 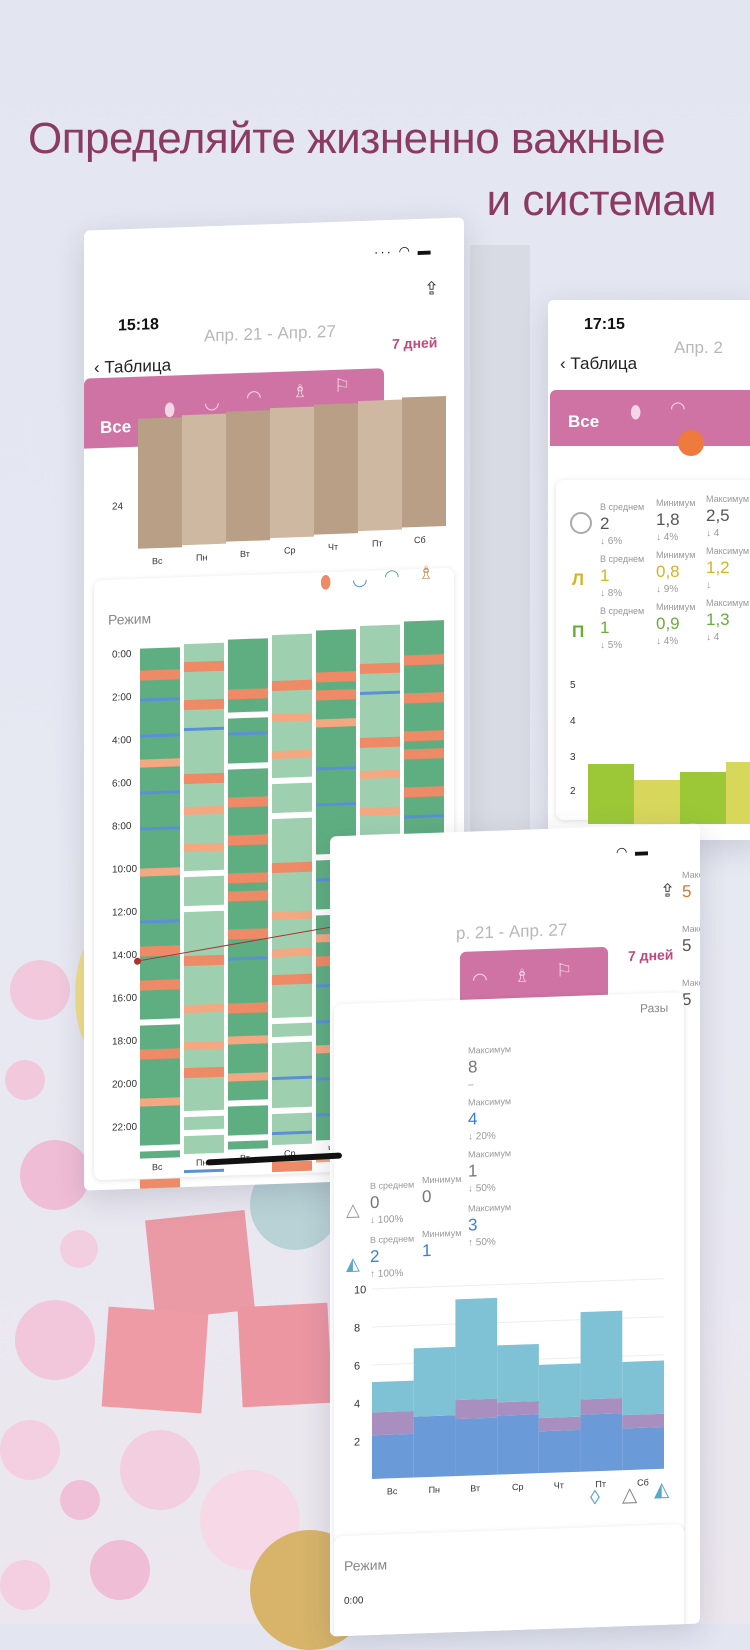 What do you see at coordinates (290, 550) in the screenshot?
I see `day-label: Ср` at bounding box center [290, 550].